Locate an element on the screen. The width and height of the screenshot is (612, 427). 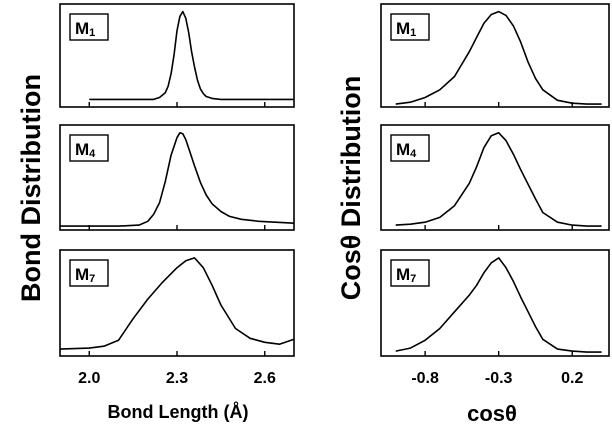
panel-m4-bond: M4 is located at coordinates (177, 177).